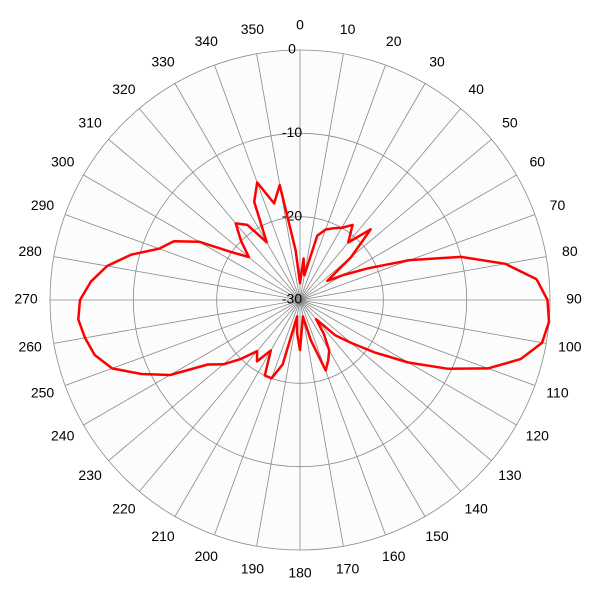  Describe the element at coordinates (124, 509) in the screenshot. I see `angle-label: 220` at that location.